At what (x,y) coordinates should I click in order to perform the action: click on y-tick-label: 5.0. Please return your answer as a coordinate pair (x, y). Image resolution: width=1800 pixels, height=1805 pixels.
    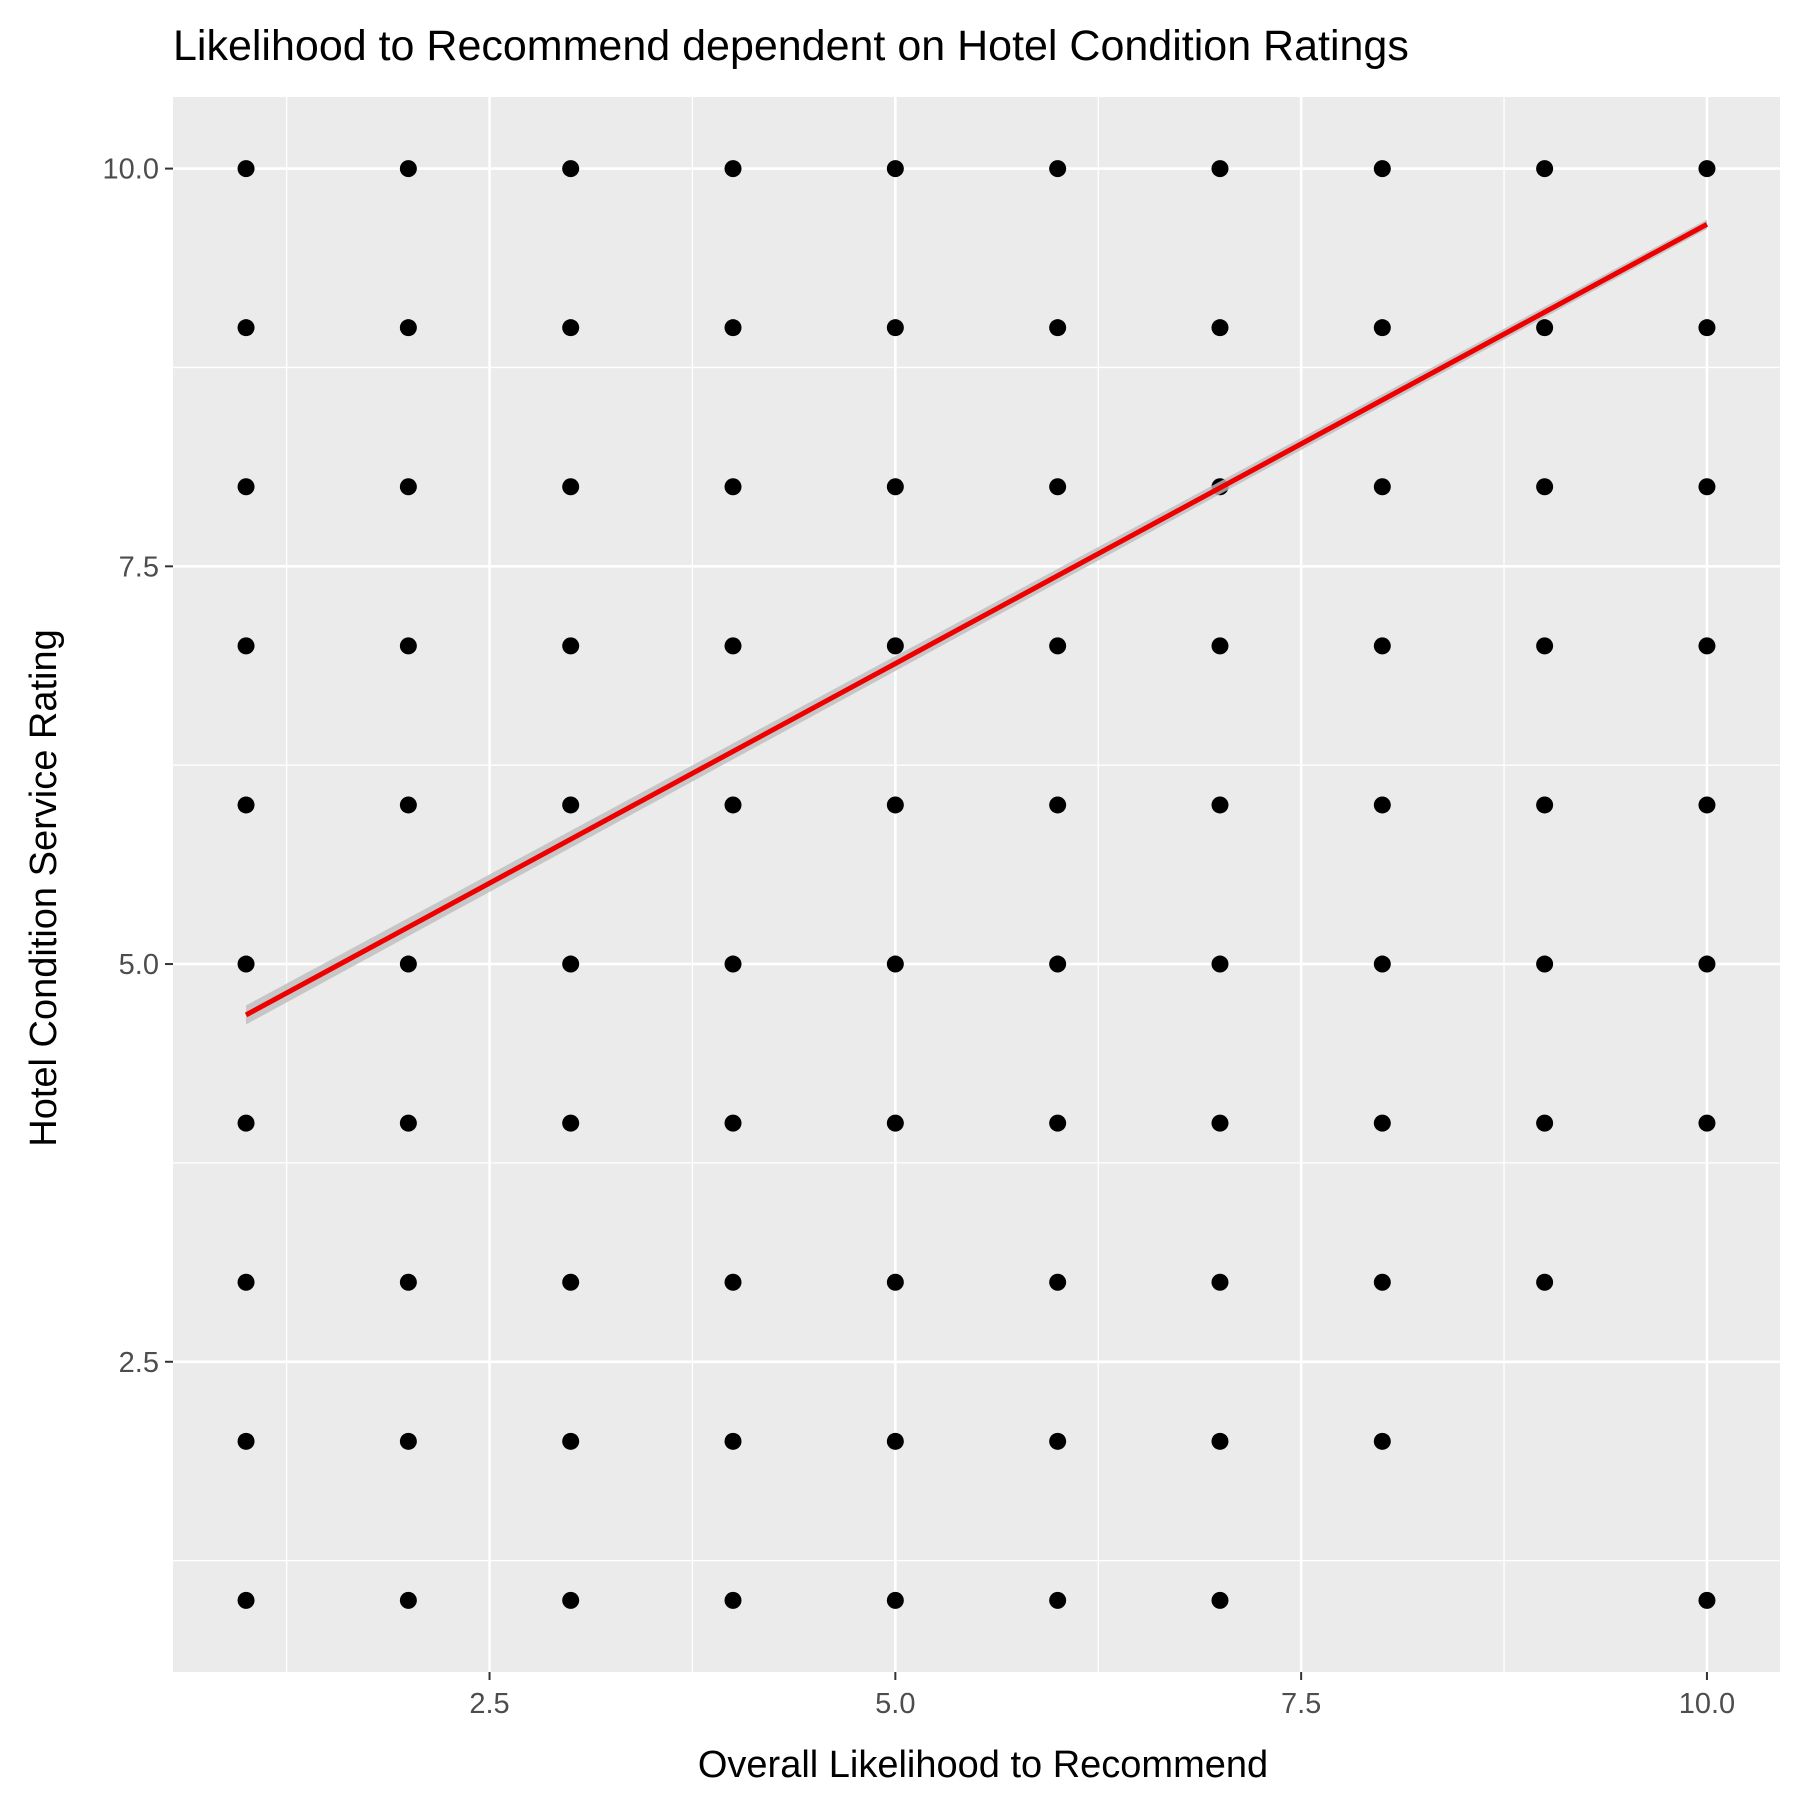
    Looking at the image, I should click on (139, 965).